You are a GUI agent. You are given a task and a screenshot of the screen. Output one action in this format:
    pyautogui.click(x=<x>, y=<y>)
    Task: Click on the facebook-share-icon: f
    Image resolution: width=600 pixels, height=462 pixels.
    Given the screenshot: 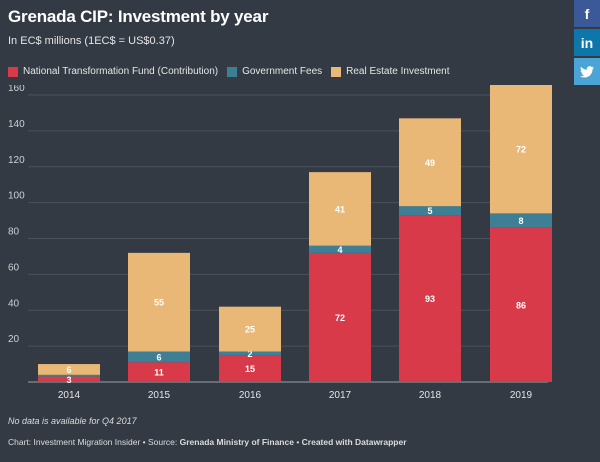 What is the action you would take?
    pyautogui.click(x=587, y=13)
    